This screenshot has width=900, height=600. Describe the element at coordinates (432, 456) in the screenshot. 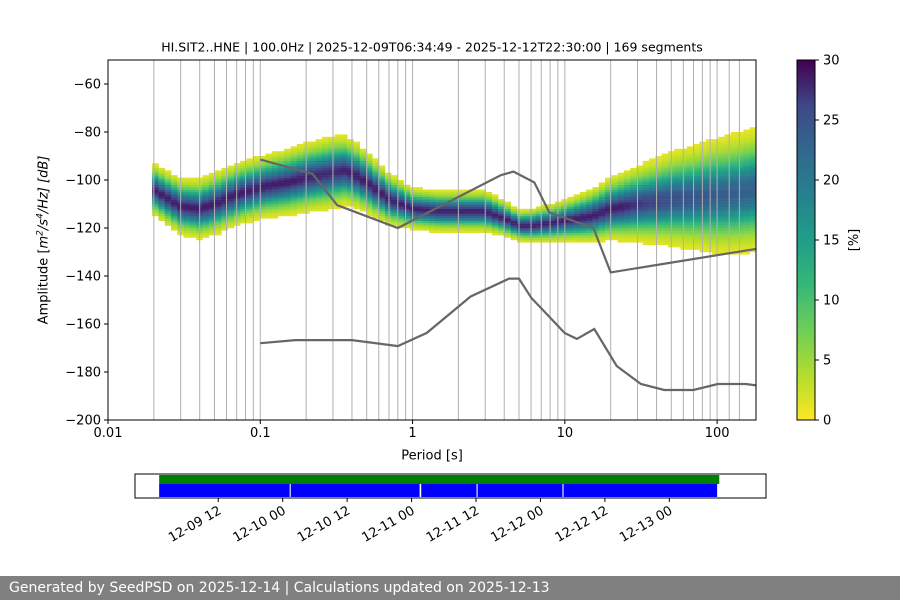

I see `x-axis-label: Period [s]` at that location.